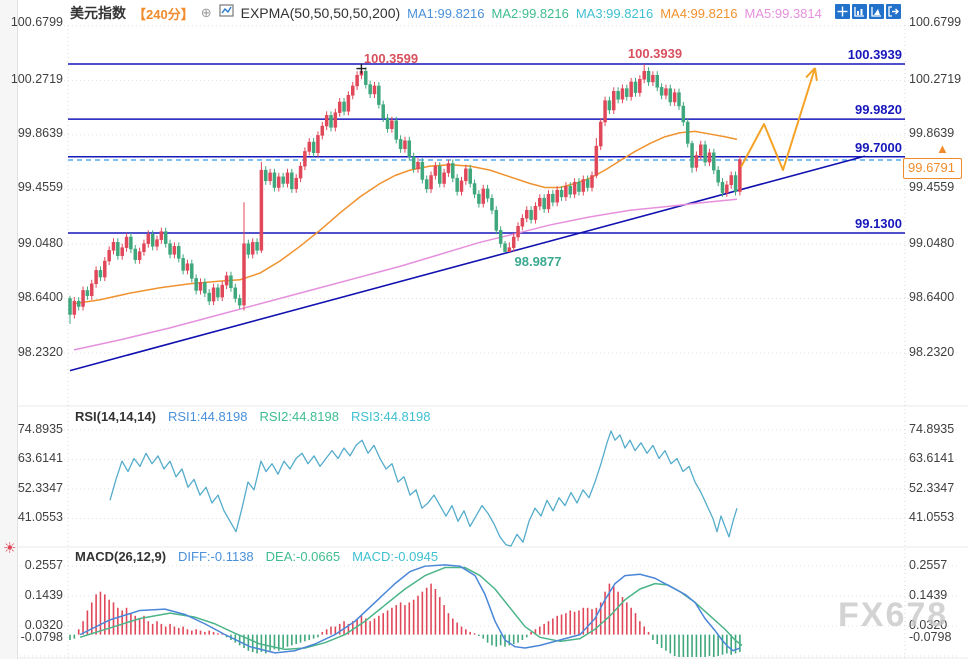 This screenshot has width=968, height=659. I want to click on price-axis-left-0: 100.6799, so click(36, 22).